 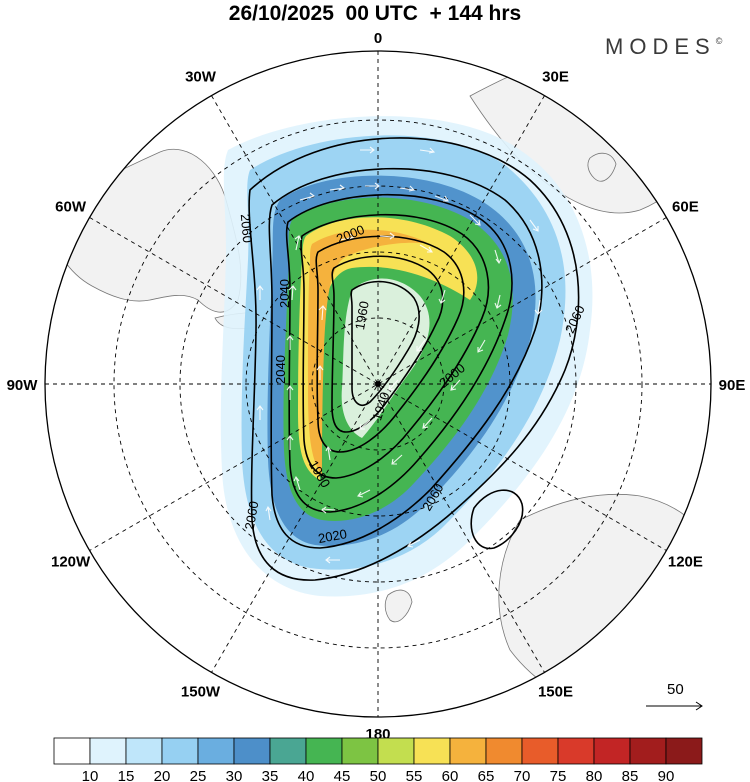 What do you see at coordinates (270, 775) in the screenshot?
I see `colorbar-tick-label: 35` at bounding box center [270, 775].